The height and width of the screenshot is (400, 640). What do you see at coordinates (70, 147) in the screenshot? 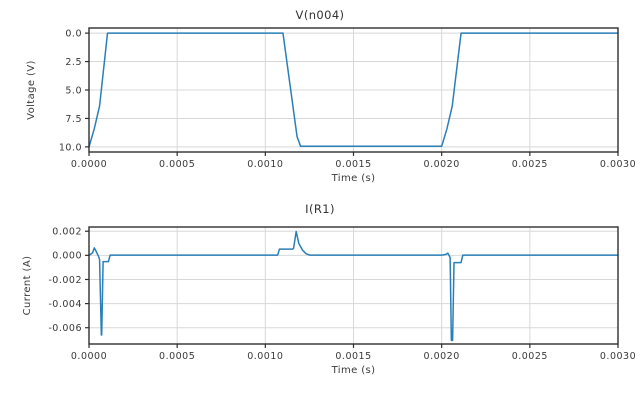
I see `y-tick-label: 10.0` at bounding box center [70, 147].